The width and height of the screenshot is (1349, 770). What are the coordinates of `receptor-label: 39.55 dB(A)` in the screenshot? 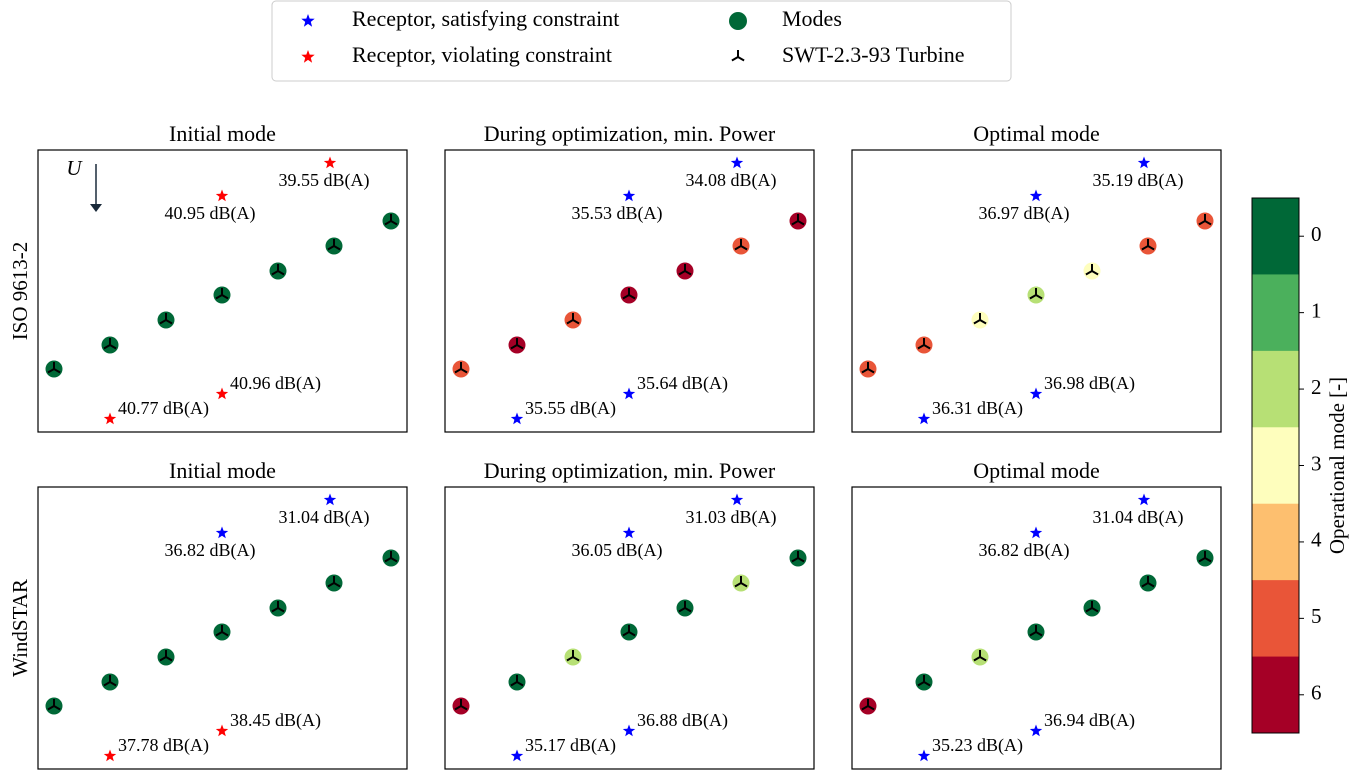 It's located at (324, 180).